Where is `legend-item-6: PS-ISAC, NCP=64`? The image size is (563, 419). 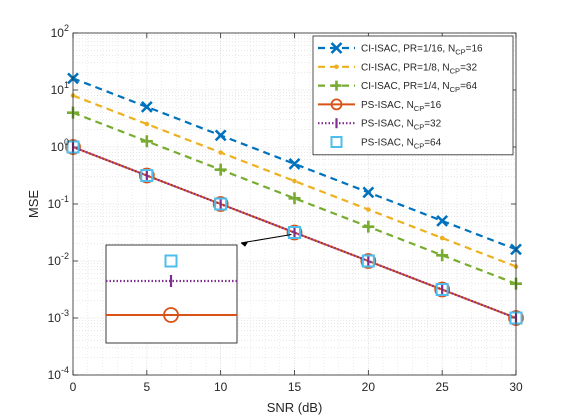 legend-item-6: PS-ISAC, NCP=64 is located at coordinates (386, 143).